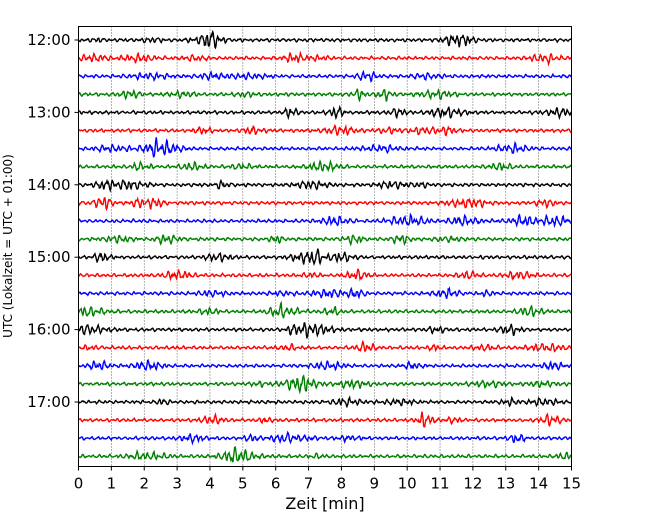  Describe the element at coordinates (309, 484) in the screenshot. I see `x-tick-label: 7` at that location.